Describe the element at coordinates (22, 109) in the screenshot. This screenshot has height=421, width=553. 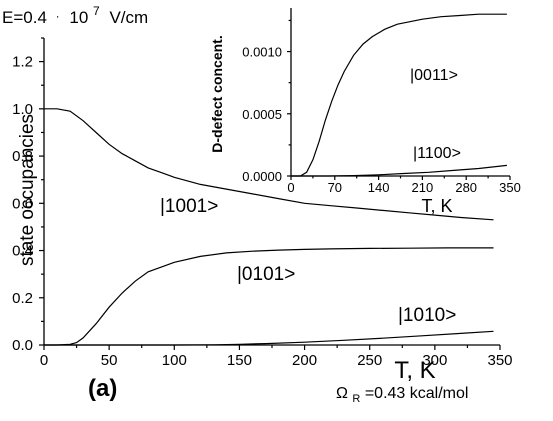
I see `main-y-tick-label: 1.0` at that location.